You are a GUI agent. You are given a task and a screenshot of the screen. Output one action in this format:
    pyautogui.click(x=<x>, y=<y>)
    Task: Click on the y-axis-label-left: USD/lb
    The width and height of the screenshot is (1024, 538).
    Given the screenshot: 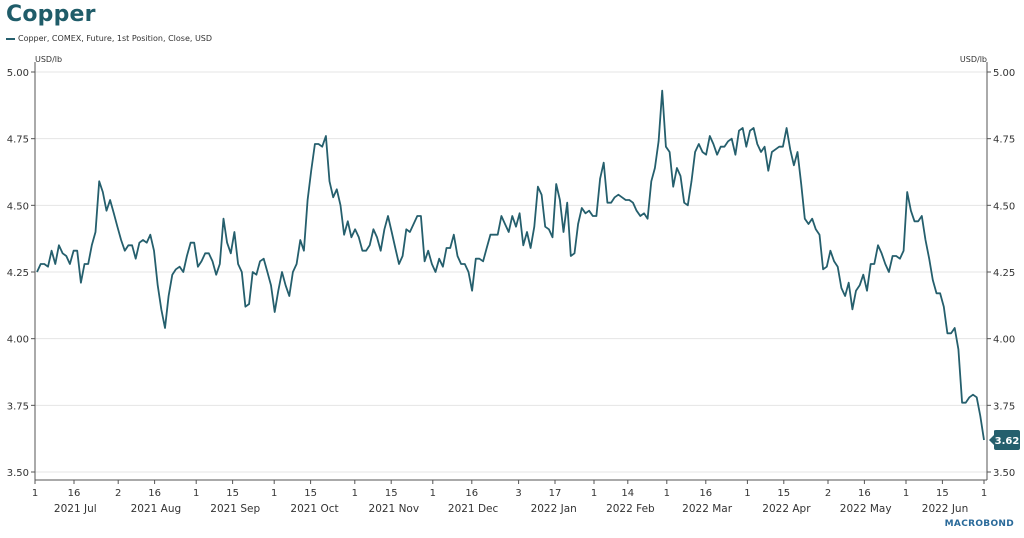 What is the action you would take?
    pyautogui.click(x=48, y=59)
    